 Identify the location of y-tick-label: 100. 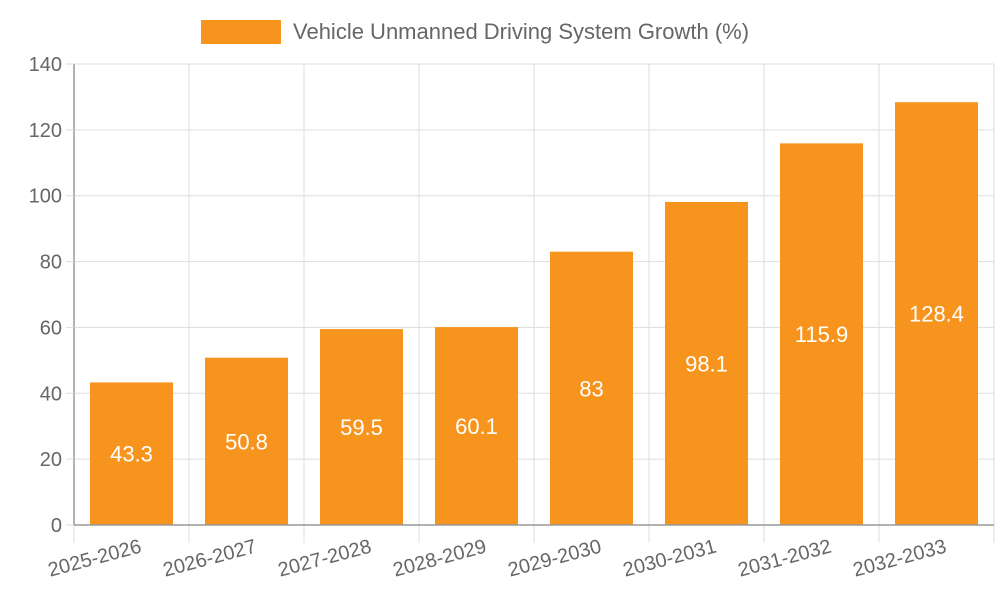
(45, 197).